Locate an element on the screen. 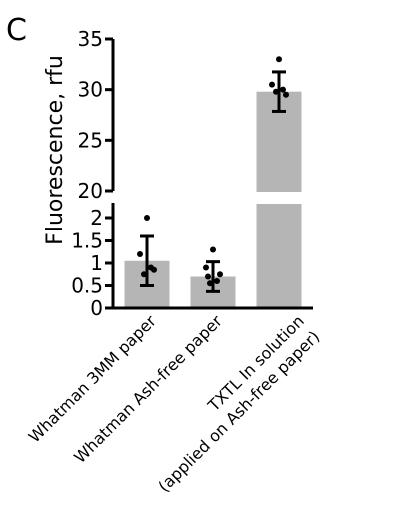 This screenshot has height=529, width=408. x-tick-label: Whatman 3MM paper is located at coordinates (92, 378).